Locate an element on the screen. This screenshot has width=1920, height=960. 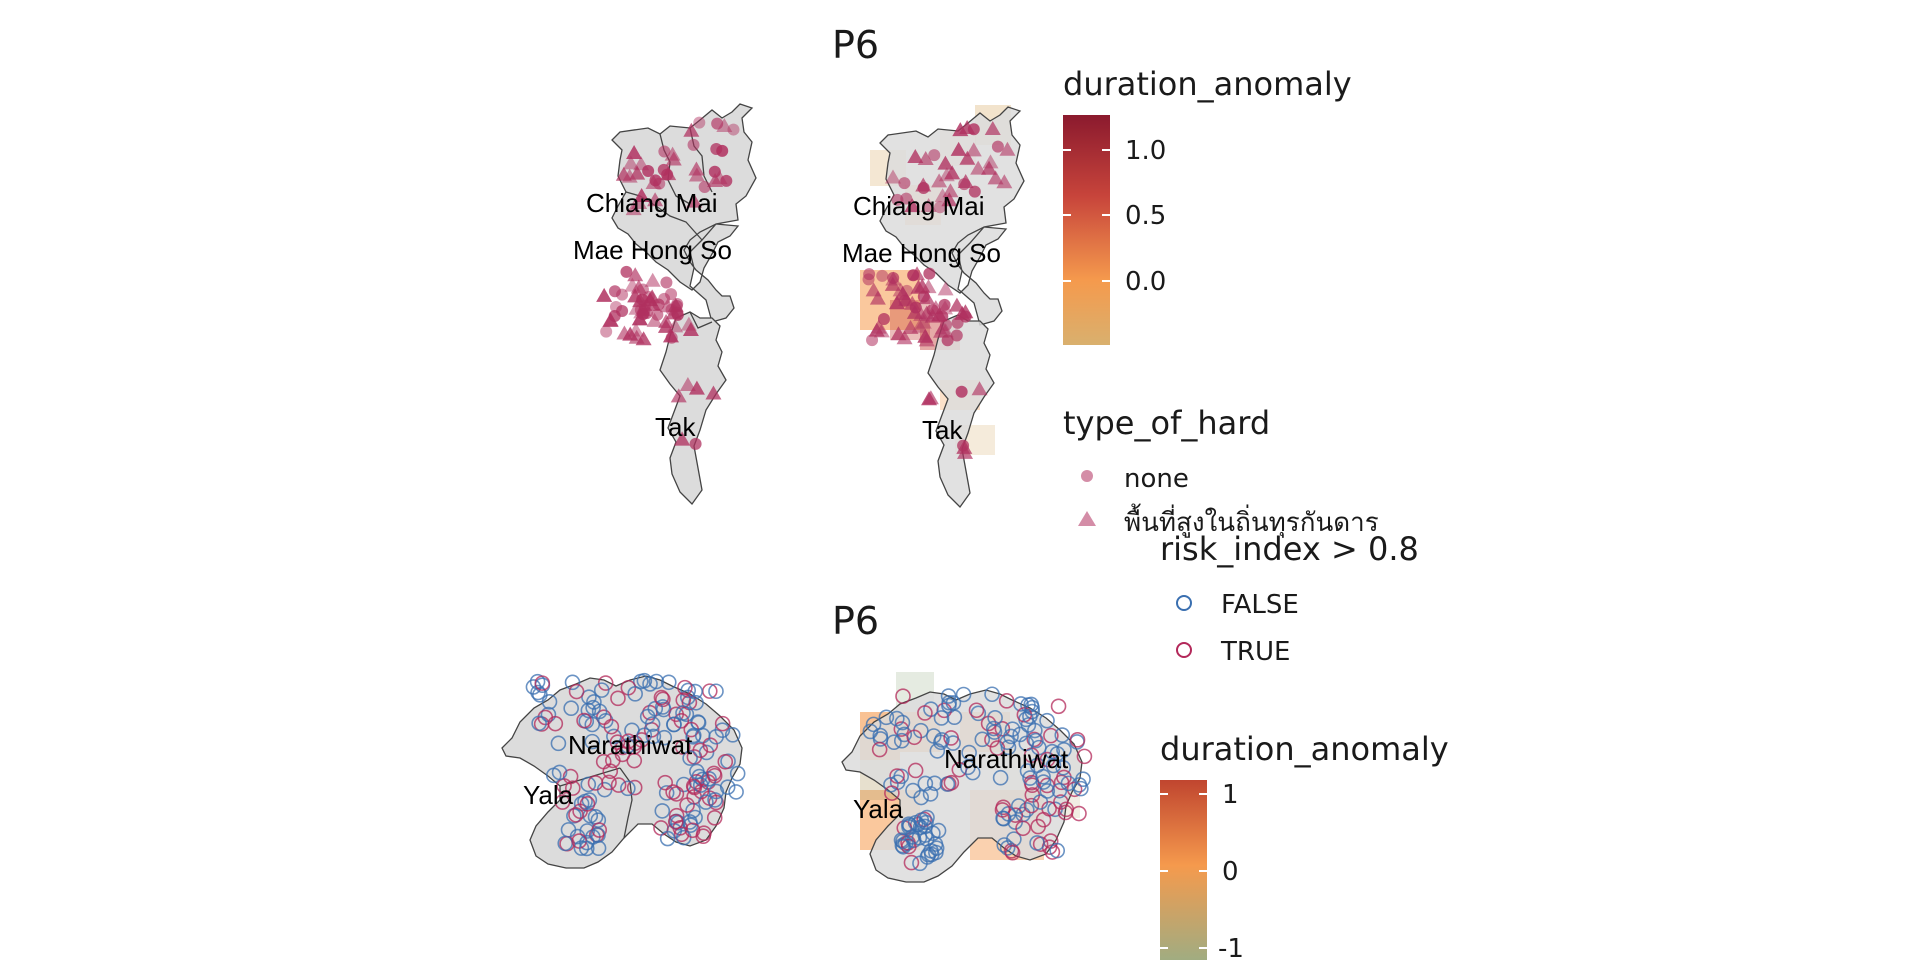
top-panel-title: P6 is located at coordinates (855, 45).